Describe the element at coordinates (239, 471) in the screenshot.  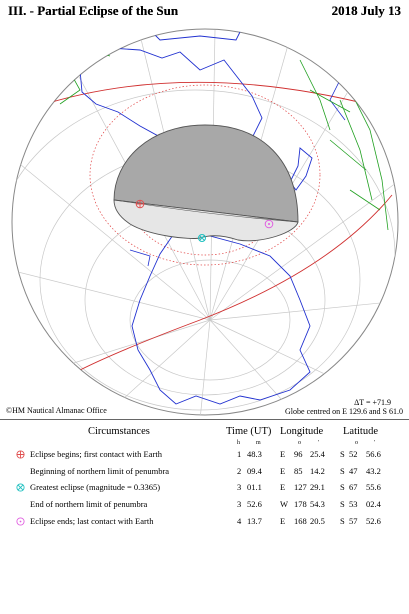
I see `row-hours: 2` at that location.